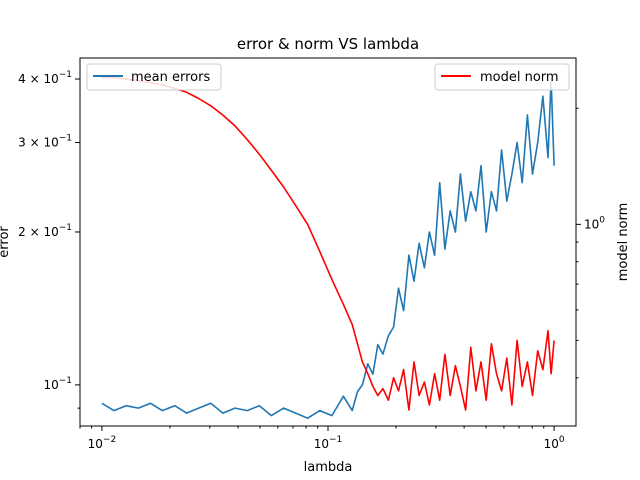 This screenshot has height=480, width=640. I want to click on legend-left-box, so click(154, 77).